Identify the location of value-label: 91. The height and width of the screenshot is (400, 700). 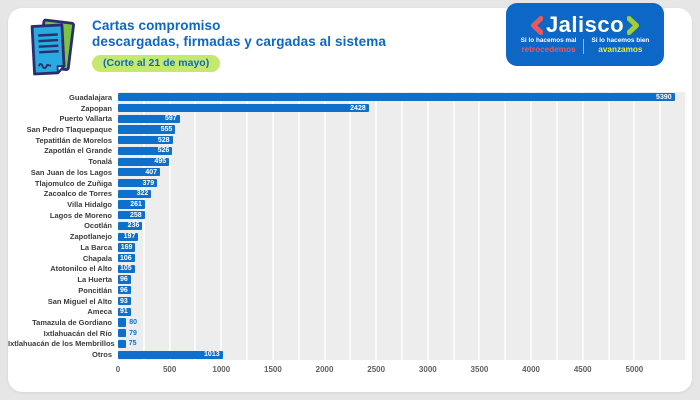
(124, 312).